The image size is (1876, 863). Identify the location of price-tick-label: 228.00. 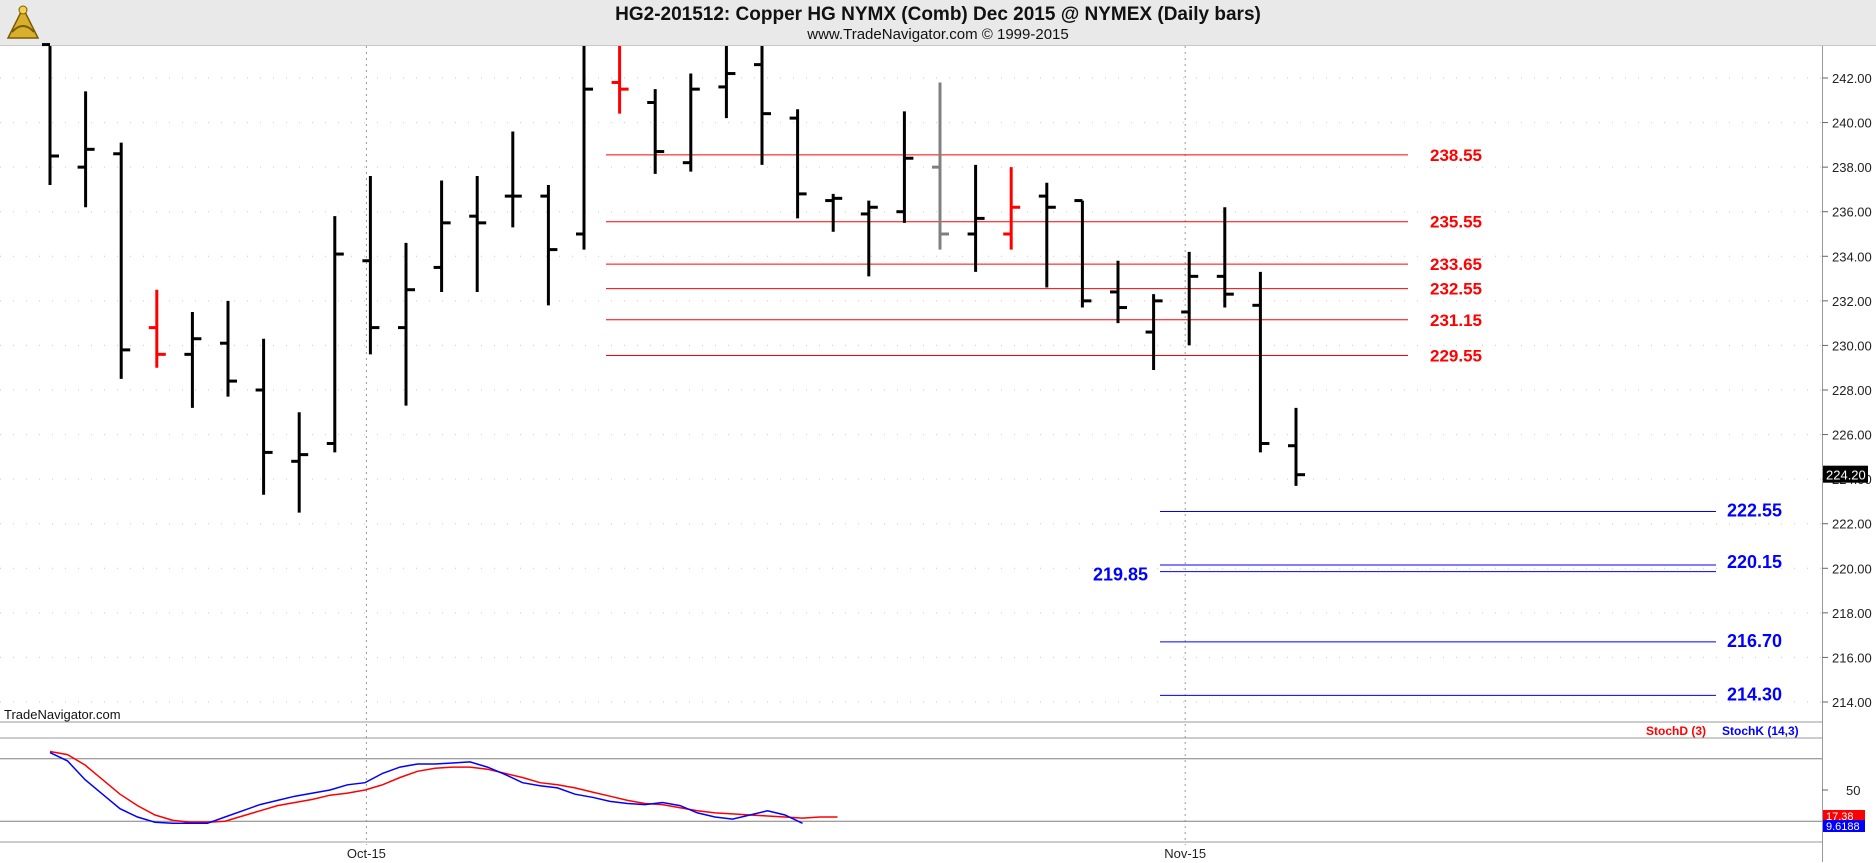
(1852, 390).